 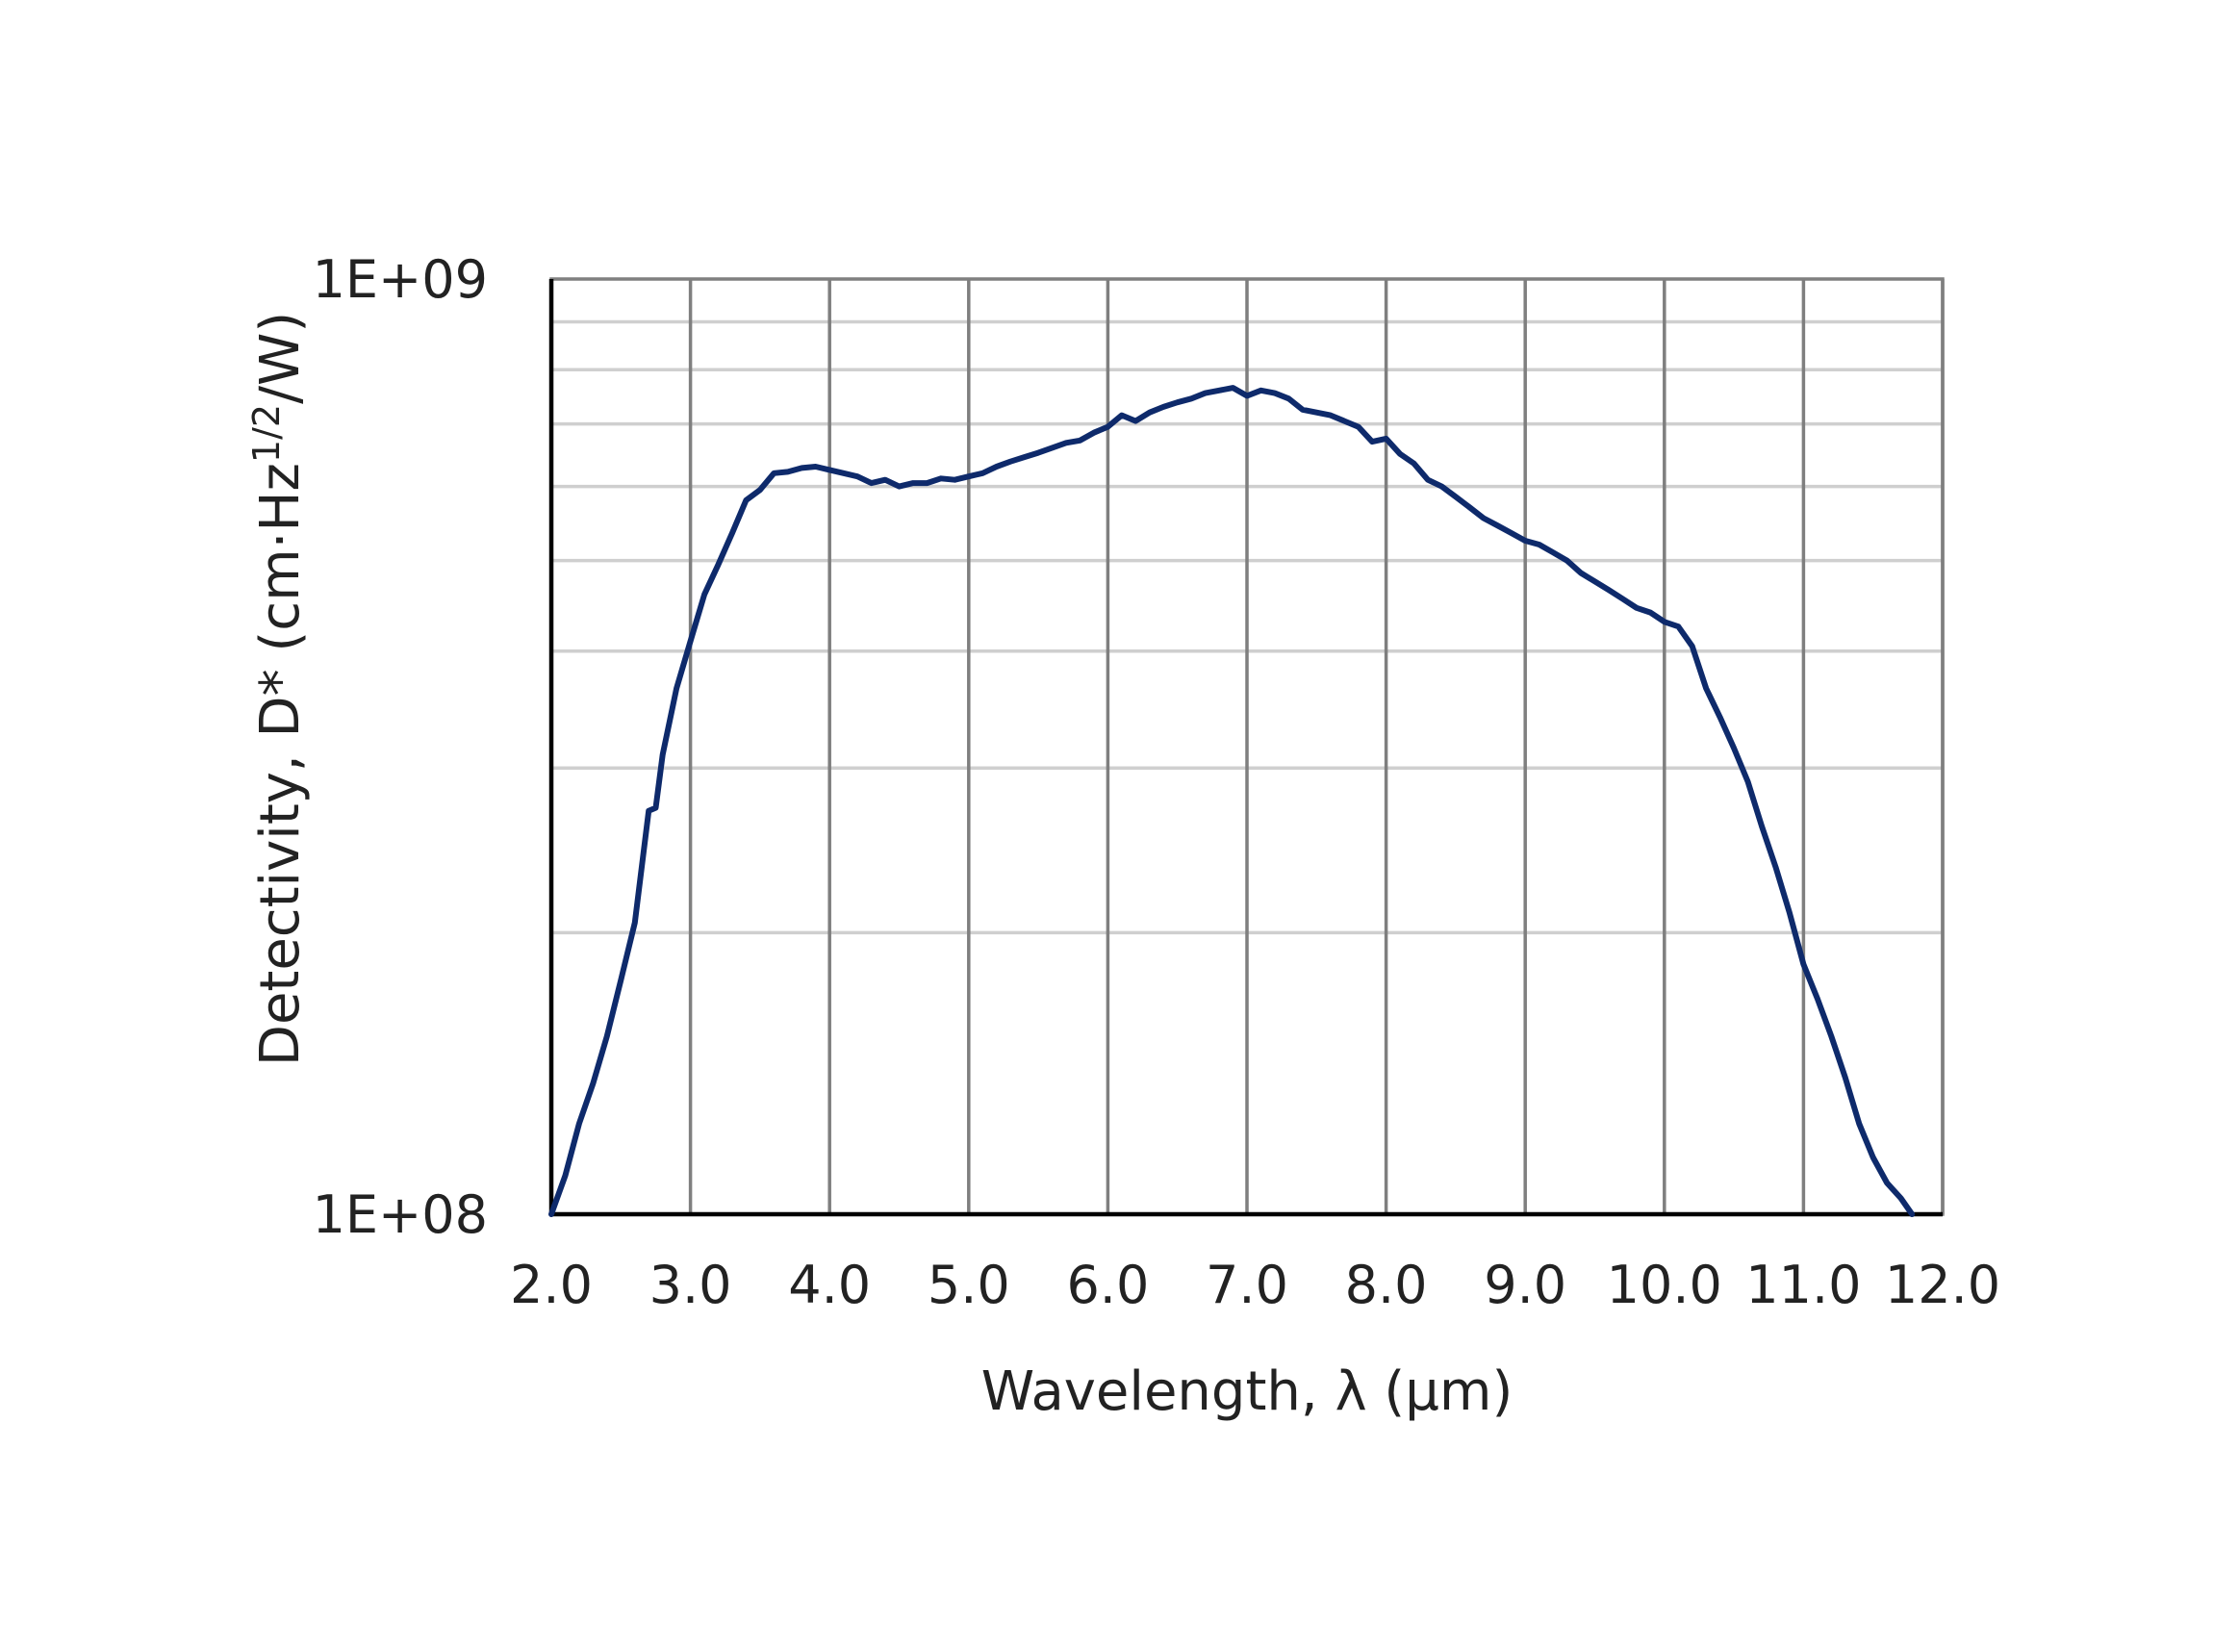 I want to click on y-tick-labels: 1E+08 1E+09, so click(x=400, y=747).